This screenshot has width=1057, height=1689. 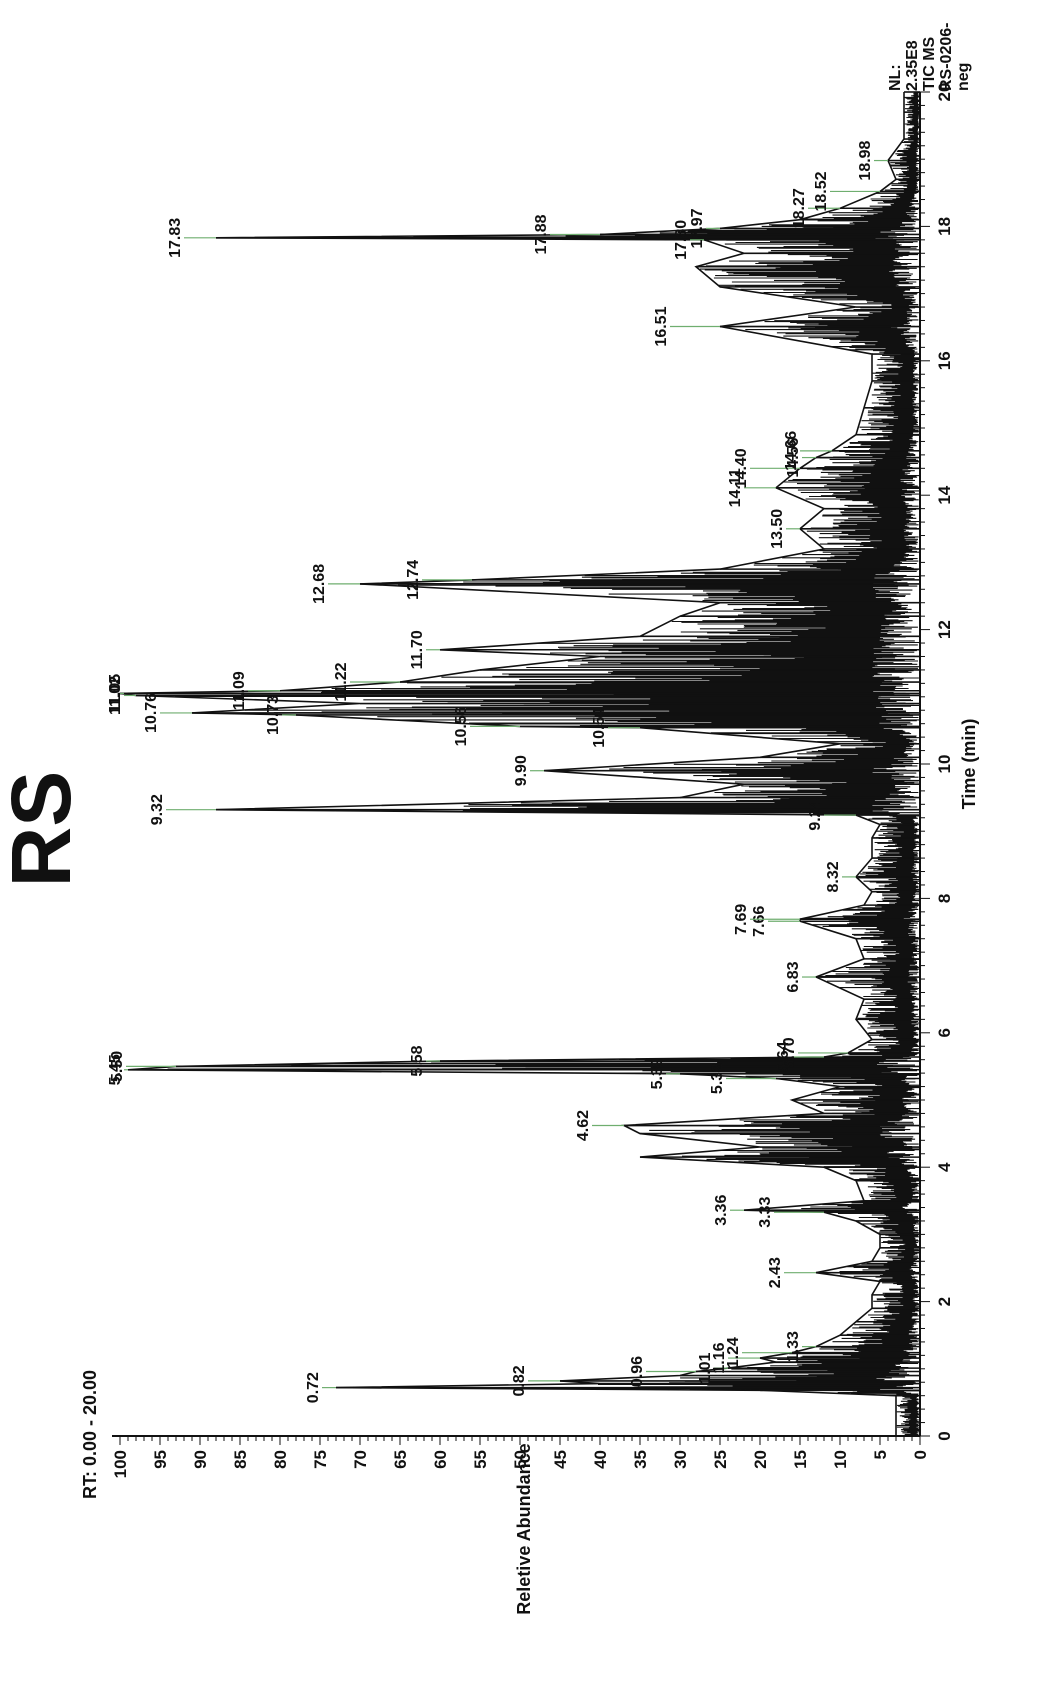 What do you see at coordinates (765, 1212) in the screenshot?
I see `peak-label: 3.33` at bounding box center [765, 1212].